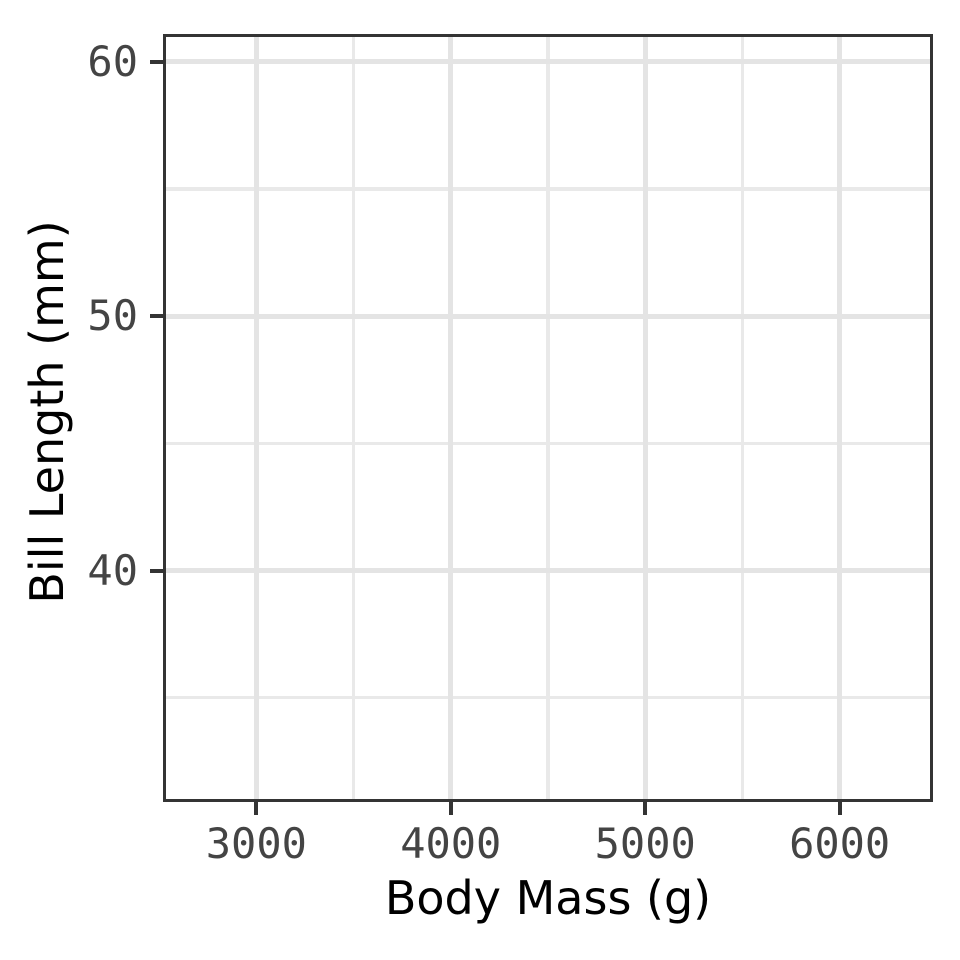 The height and width of the screenshot is (960, 960). Describe the element at coordinates (112, 316) in the screenshot. I see `y-tick-label: 50` at that location.